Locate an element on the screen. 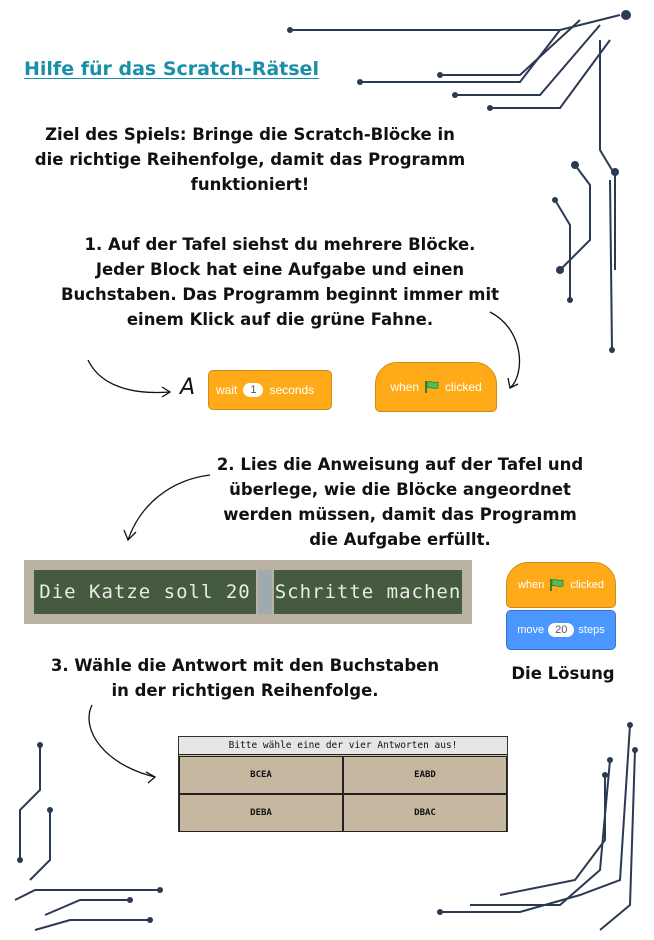  solution-clicked-word: clicked is located at coordinates (587, 585).